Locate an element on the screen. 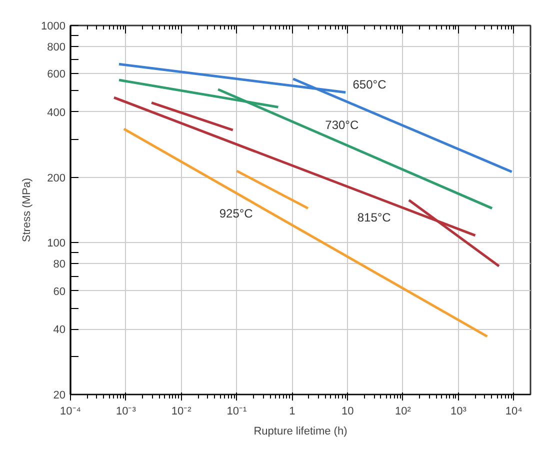 Image resolution: width=560 pixels, height=449 pixels. y-axis-title: Stress (MPa) is located at coordinates (27, 210).